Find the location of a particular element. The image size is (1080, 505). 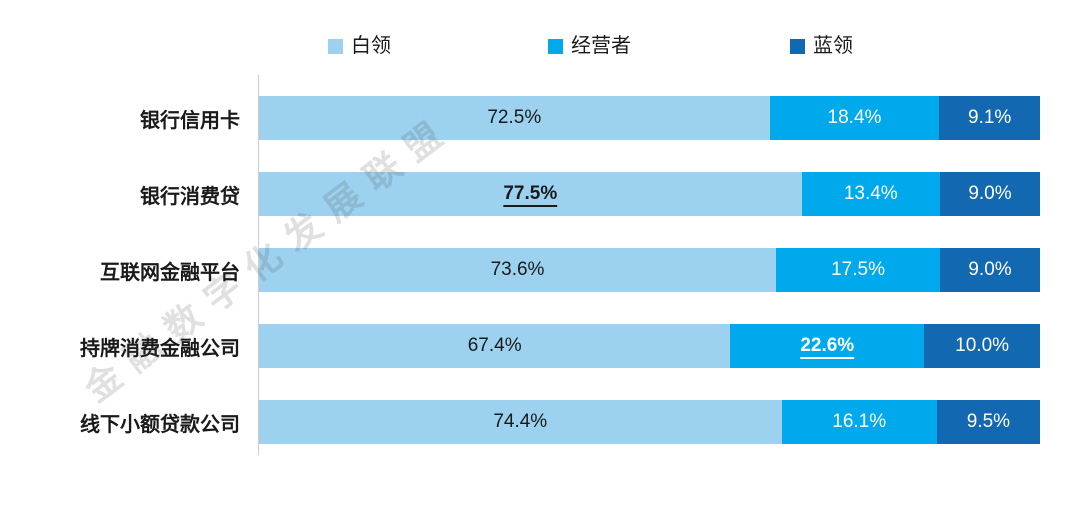

legend-swatch-white-collar is located at coordinates (335, 46).